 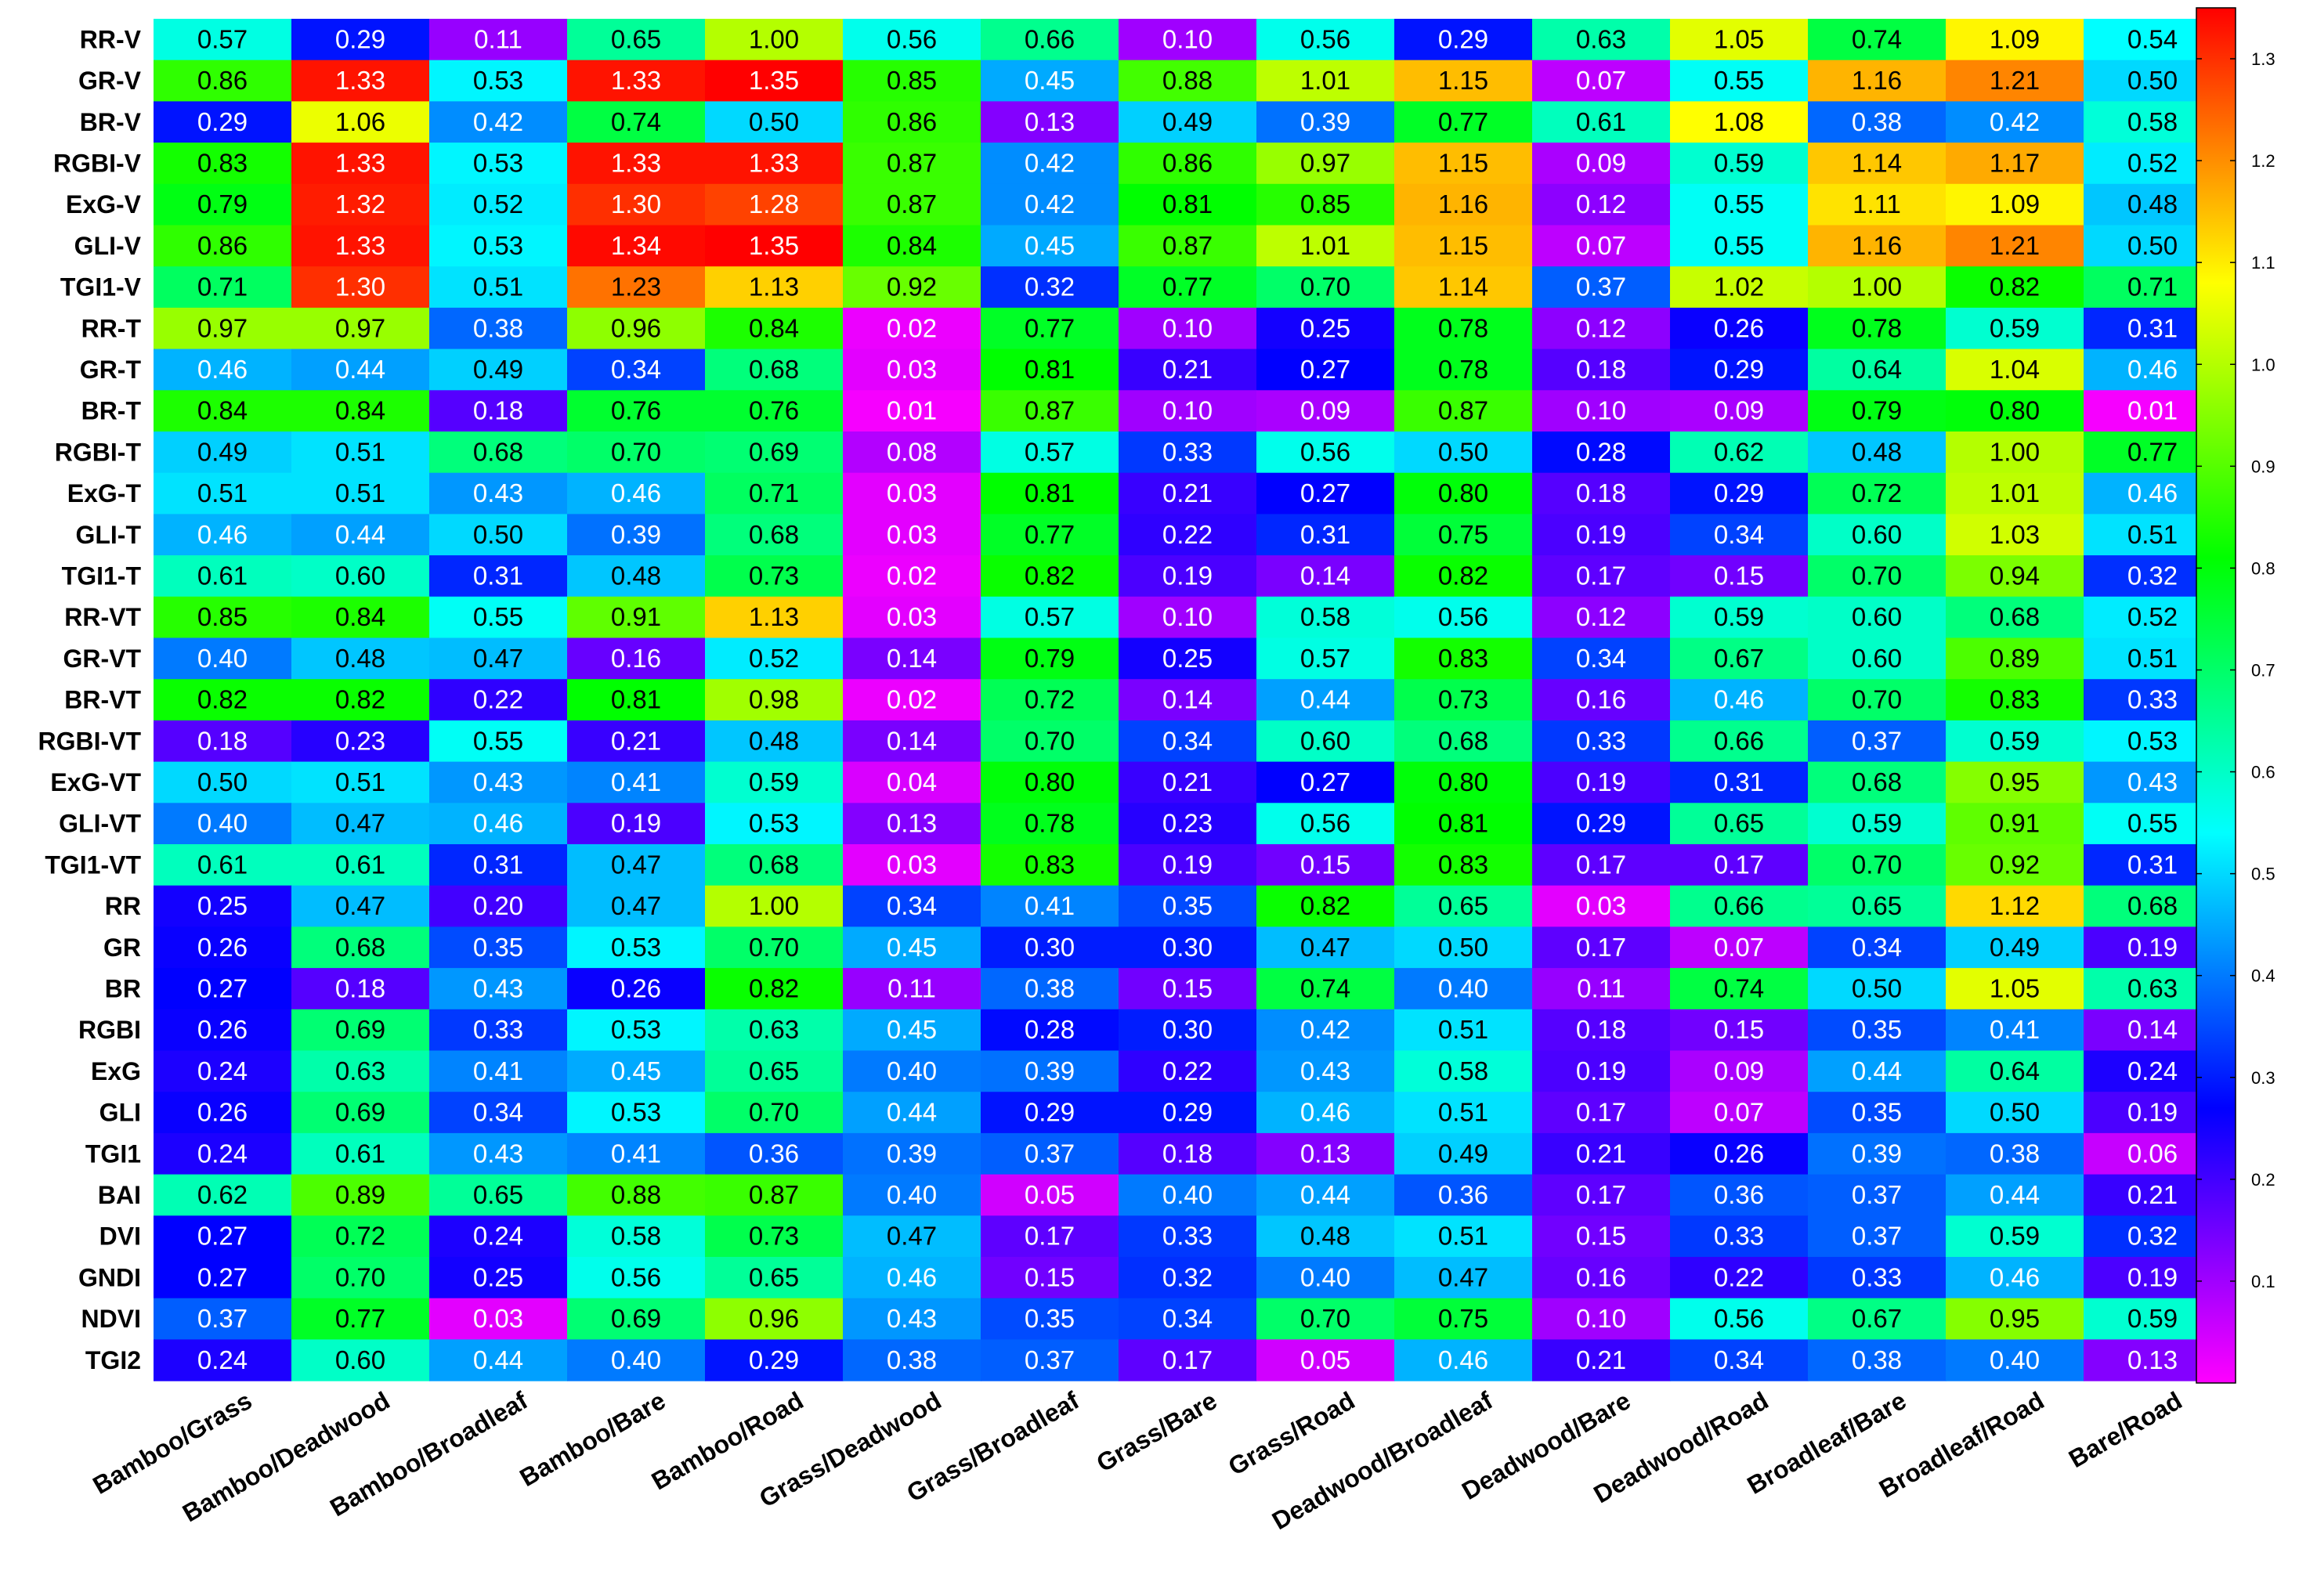 What do you see at coordinates (912, 575) in the screenshot?
I see `cell-value-label: 0.02` at bounding box center [912, 575].